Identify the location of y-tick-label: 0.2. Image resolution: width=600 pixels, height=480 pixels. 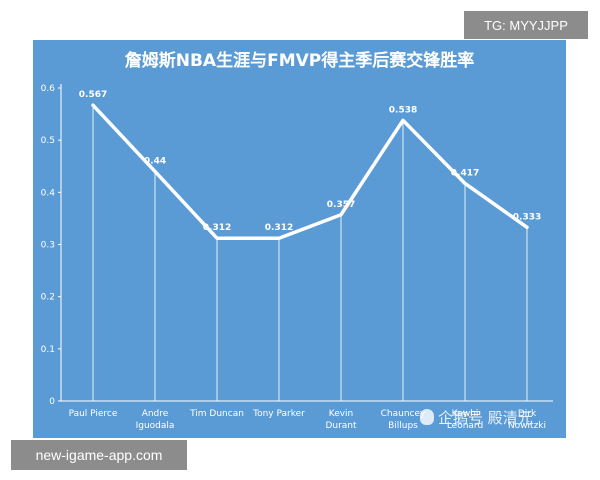
(48, 298).